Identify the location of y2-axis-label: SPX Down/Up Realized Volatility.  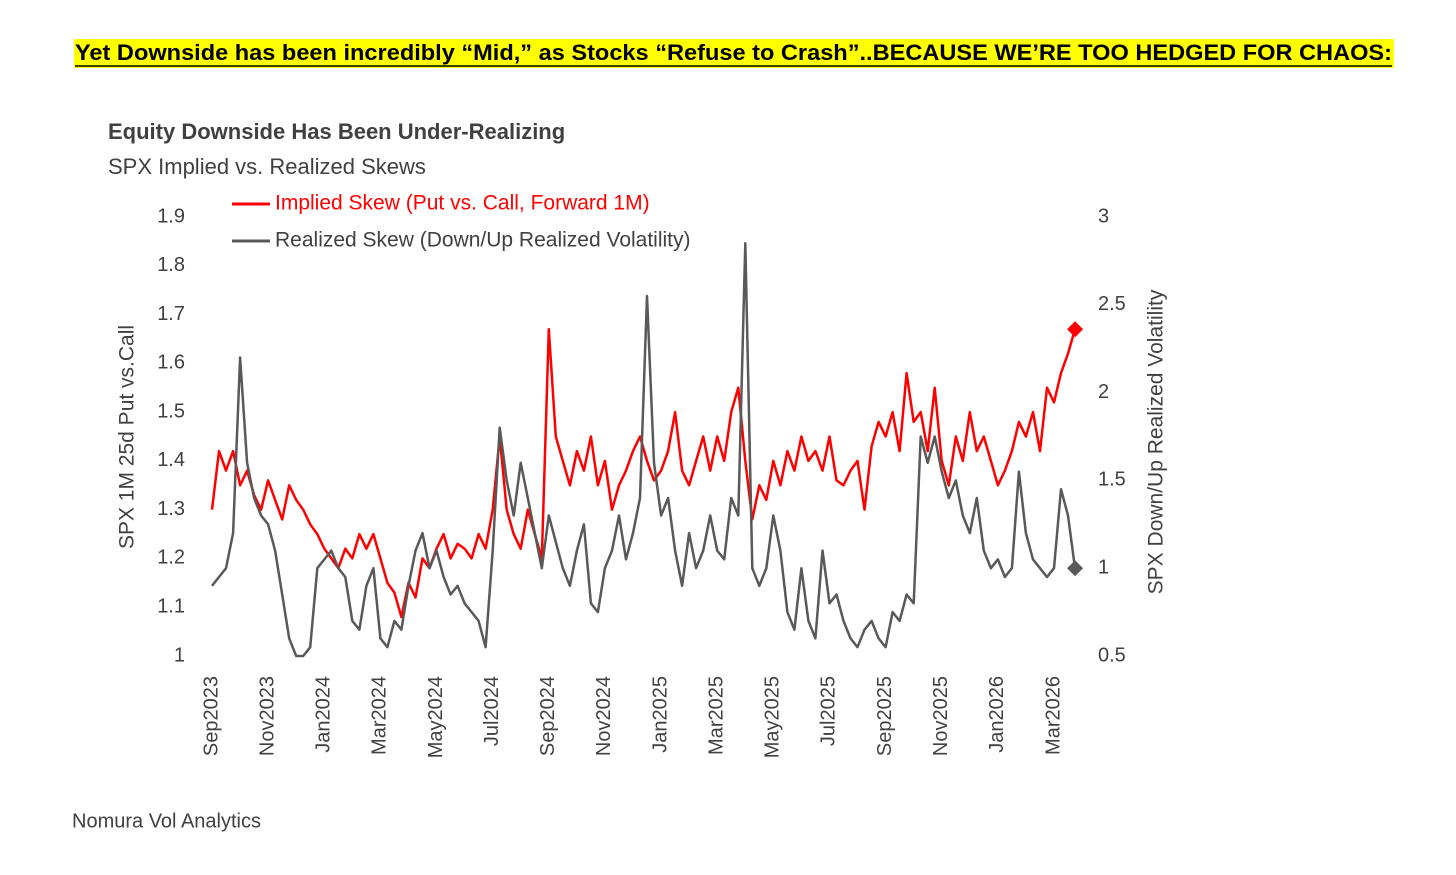
(1156, 441).